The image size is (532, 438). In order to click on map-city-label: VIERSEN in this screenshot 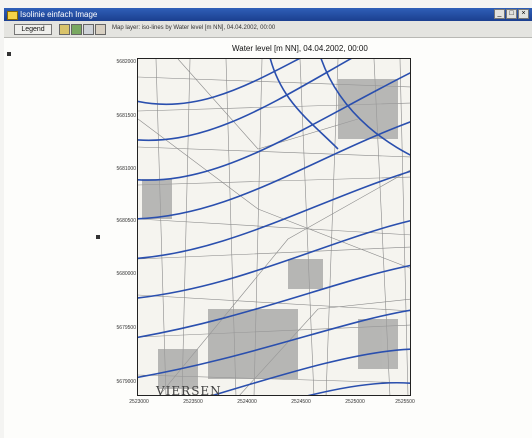, I will do `click(189, 391)`.